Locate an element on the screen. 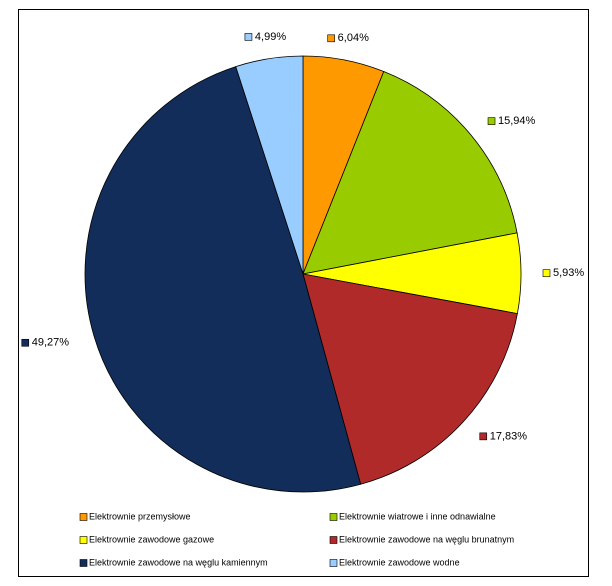 The width and height of the screenshot is (612, 586). data-label: 49,27% is located at coordinates (51, 343).